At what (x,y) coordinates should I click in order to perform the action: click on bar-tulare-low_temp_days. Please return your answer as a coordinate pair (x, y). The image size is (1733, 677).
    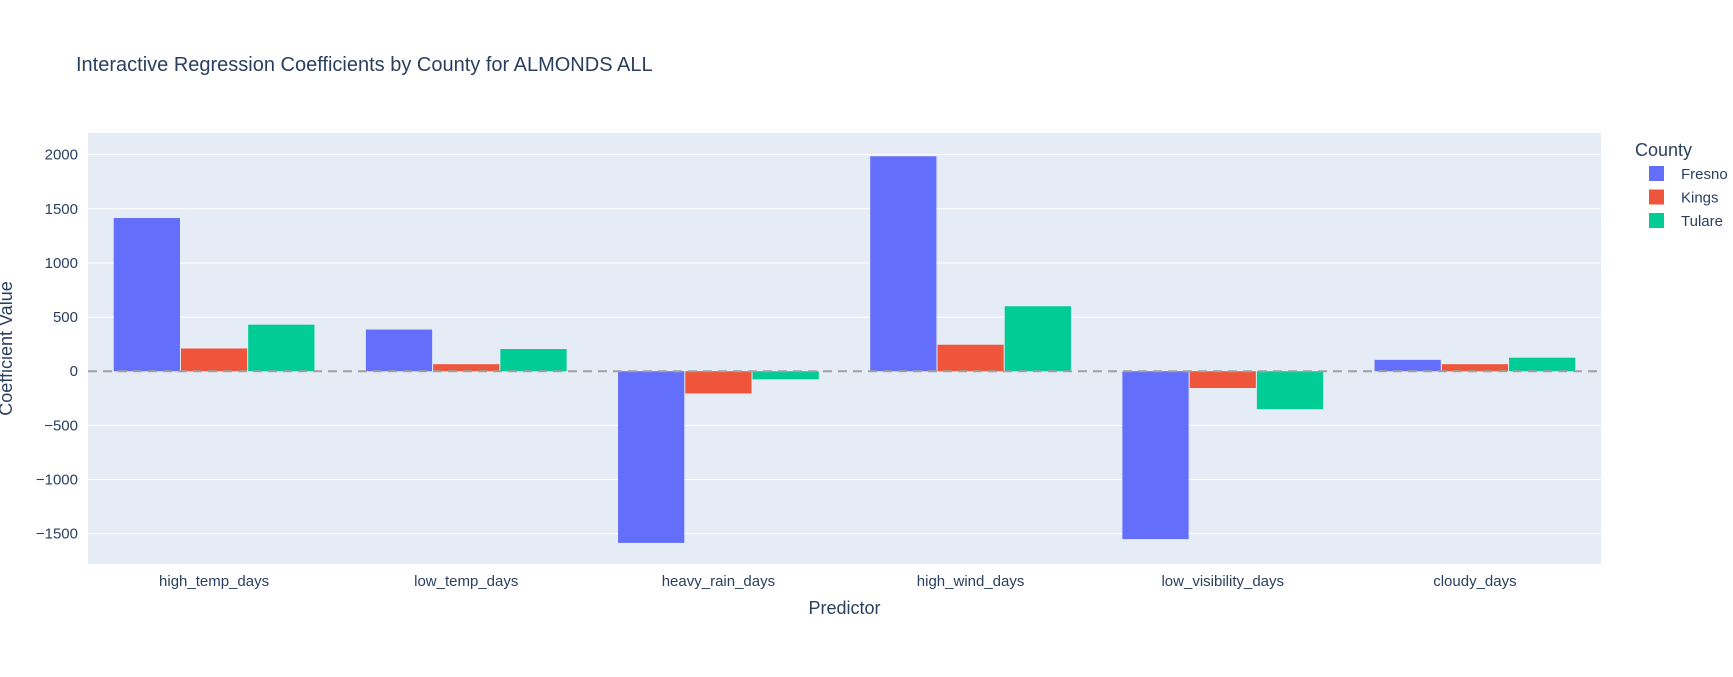
    Looking at the image, I should click on (533, 360).